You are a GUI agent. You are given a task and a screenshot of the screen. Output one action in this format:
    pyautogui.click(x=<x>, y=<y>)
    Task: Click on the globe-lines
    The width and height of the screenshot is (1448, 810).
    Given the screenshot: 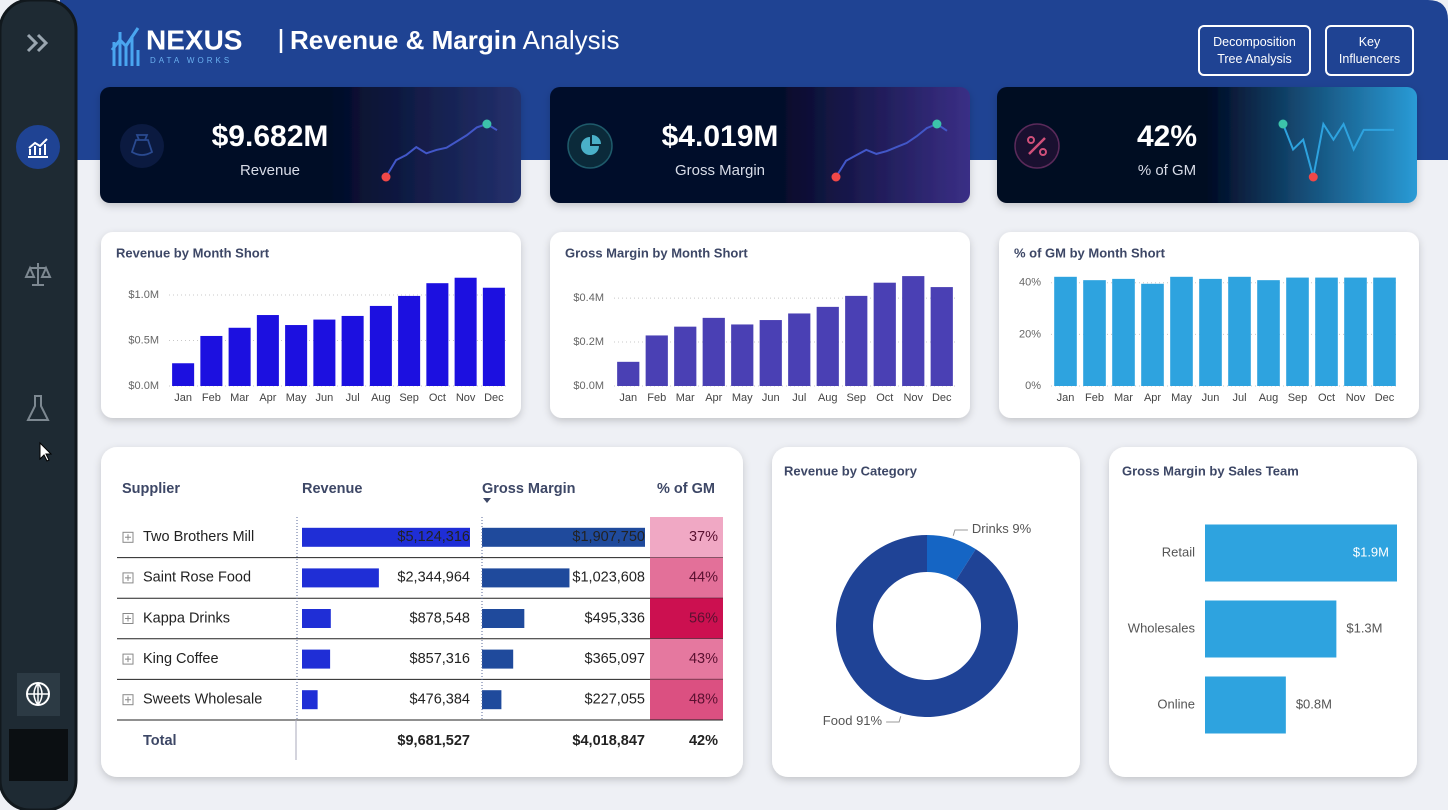 What is the action you would take?
    pyautogui.click(x=38, y=694)
    